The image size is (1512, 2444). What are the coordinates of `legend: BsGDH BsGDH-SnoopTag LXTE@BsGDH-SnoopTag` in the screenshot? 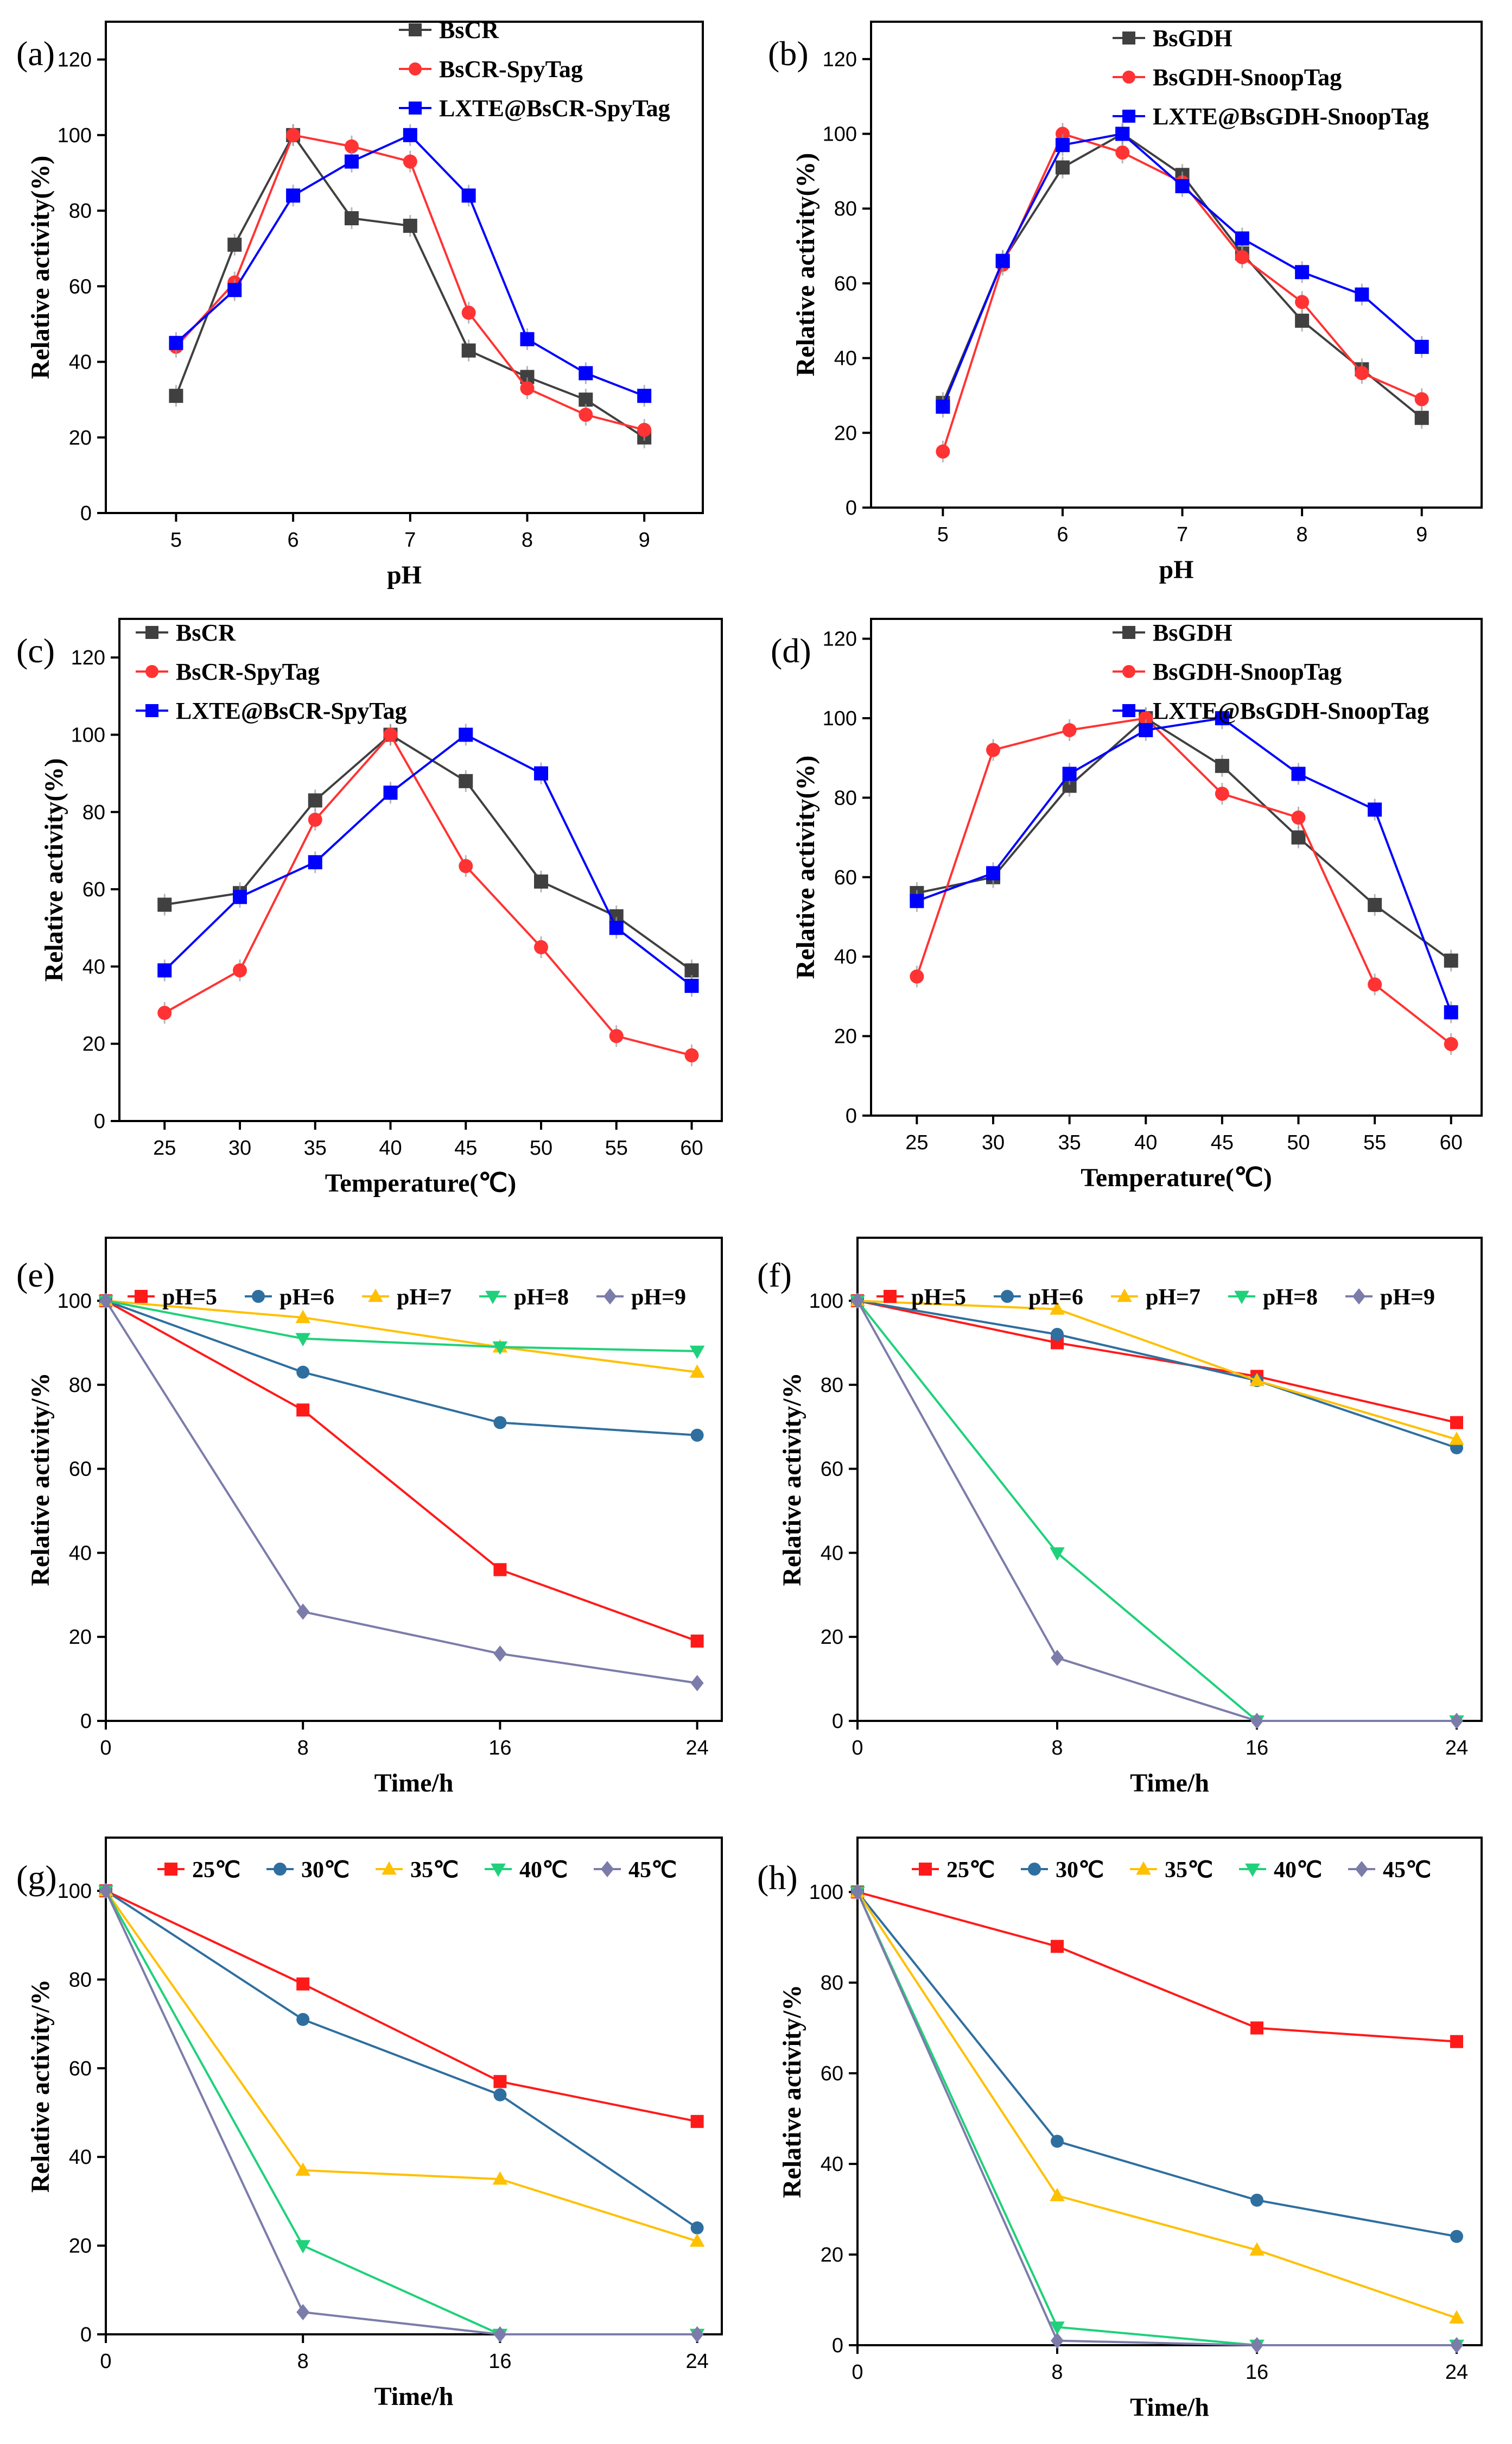 It's located at (1271, 671).